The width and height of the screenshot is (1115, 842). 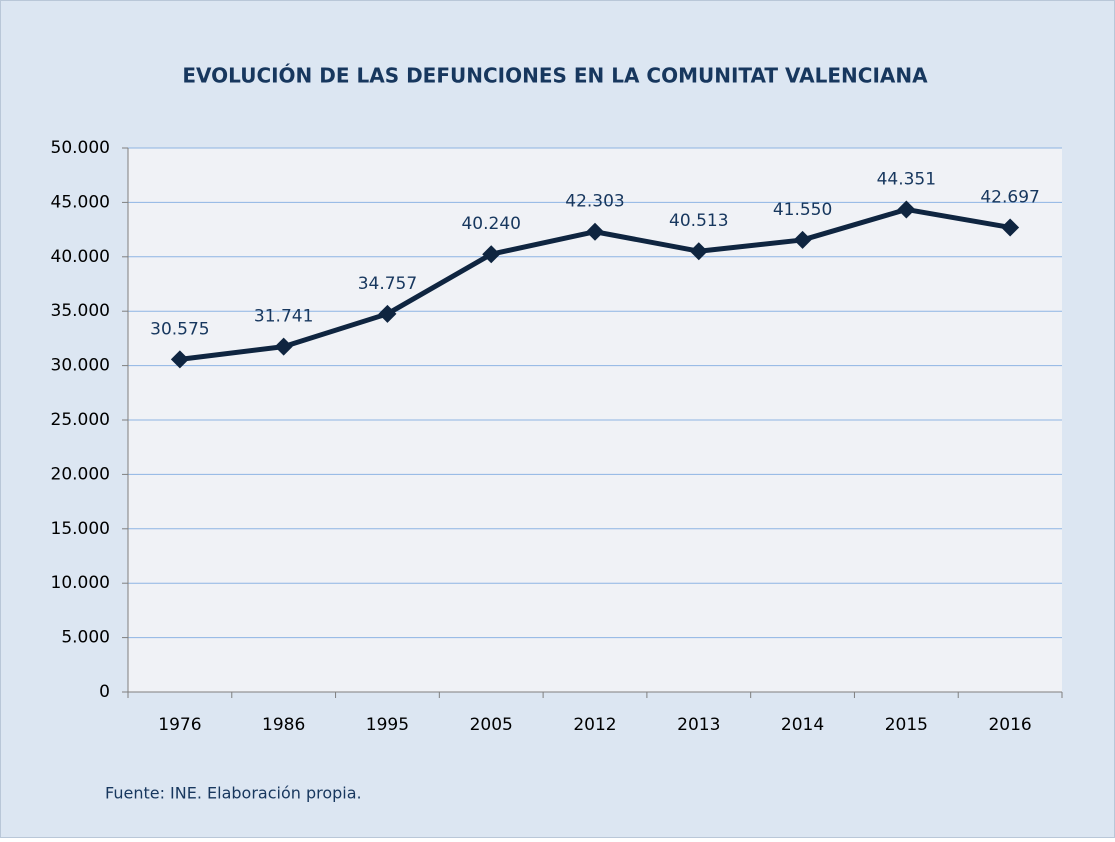 I want to click on x-tick-label: 1995, so click(x=387, y=725).